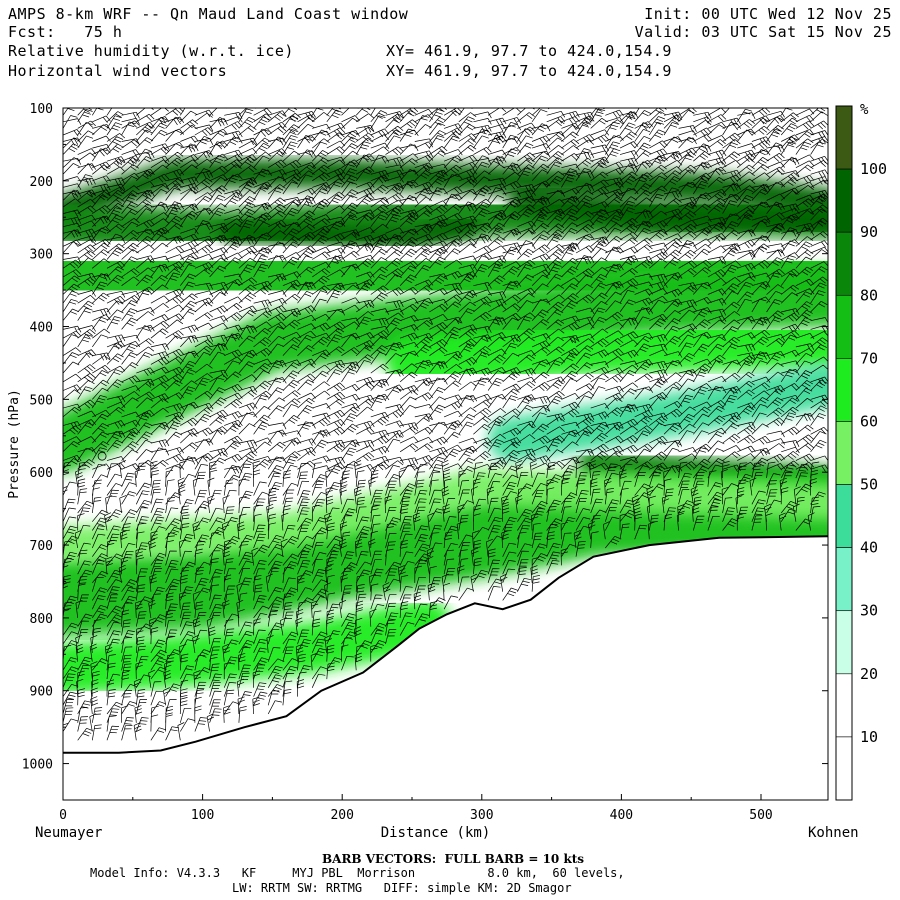  I want to click on x-tick-label: 300, so click(481, 815).